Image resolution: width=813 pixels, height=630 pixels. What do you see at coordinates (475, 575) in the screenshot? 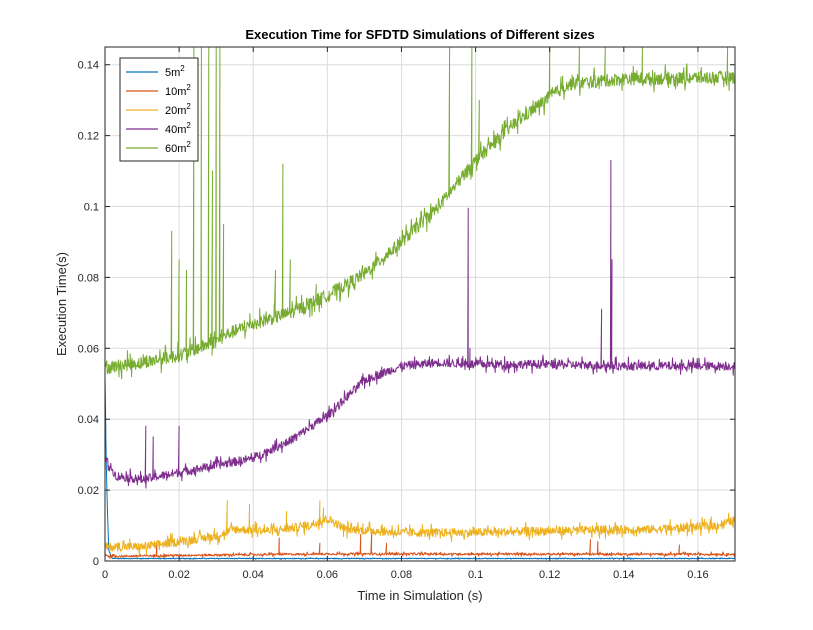
I see `x-tick-label: 0.1` at bounding box center [475, 575].